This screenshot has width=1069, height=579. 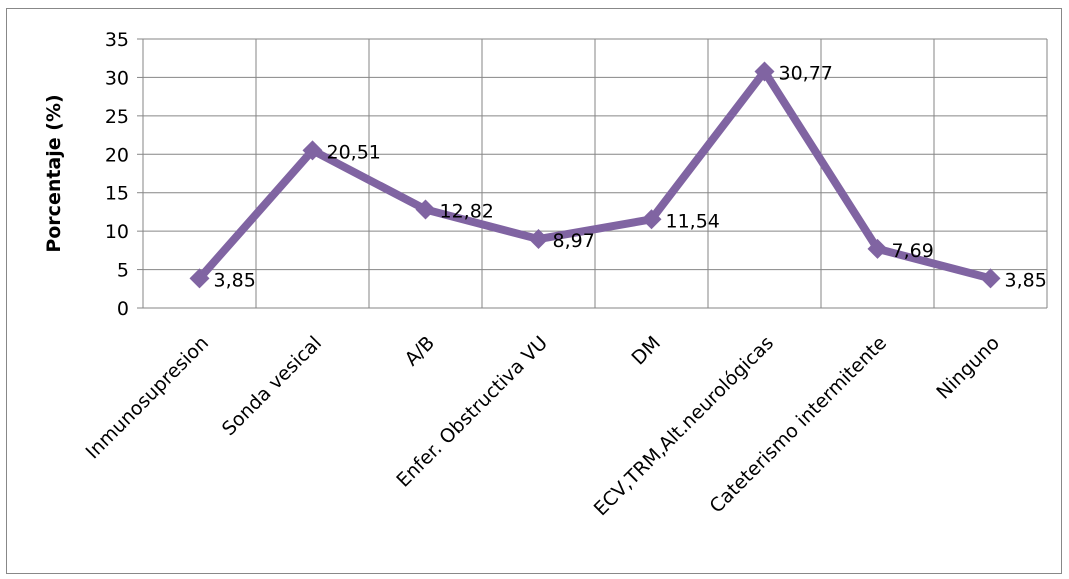 I want to click on data-label-0: 3,85, so click(x=235, y=280).